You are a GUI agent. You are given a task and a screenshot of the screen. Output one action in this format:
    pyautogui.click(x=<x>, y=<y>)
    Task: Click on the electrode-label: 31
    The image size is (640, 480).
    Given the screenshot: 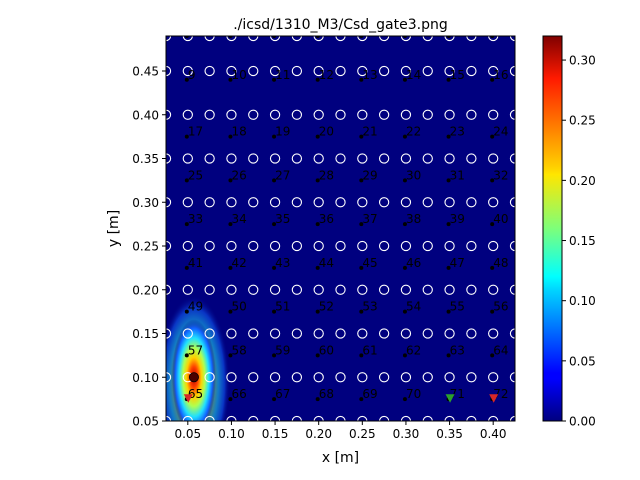 What is the action you would take?
    pyautogui.click(x=457, y=175)
    